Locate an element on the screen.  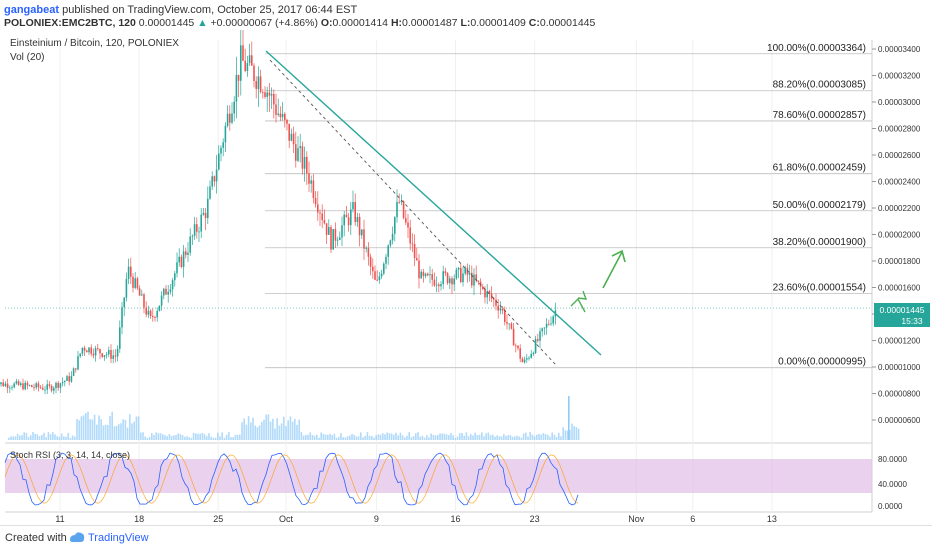
time-tick-label: 18 is located at coordinates (139, 519).